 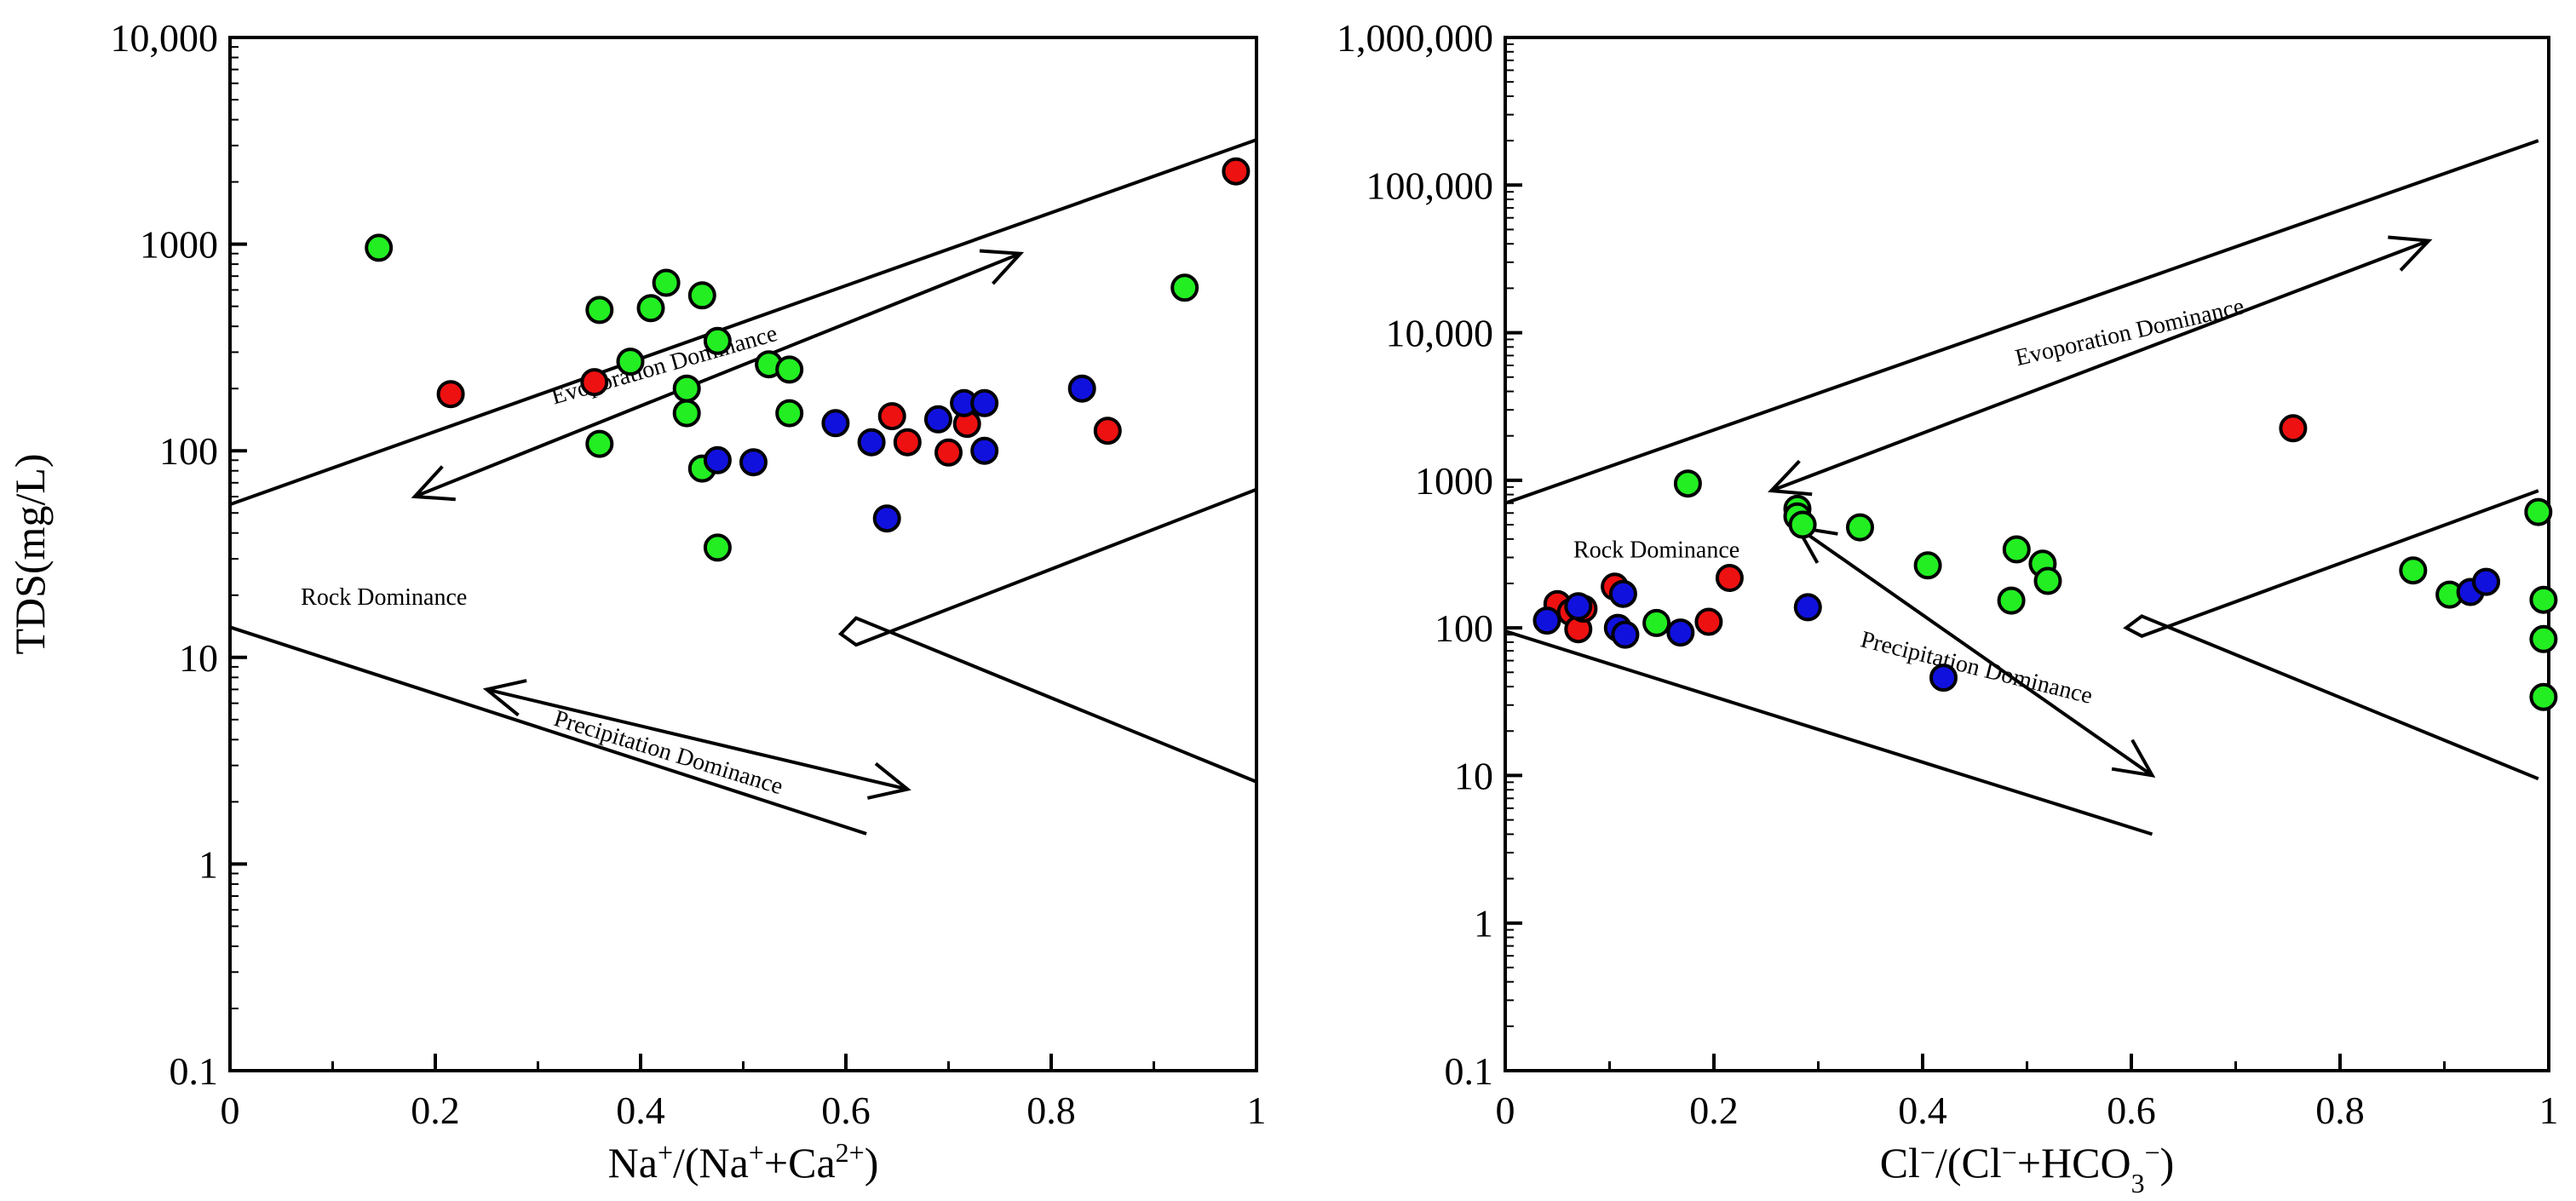 What do you see at coordinates (2130, 332) in the screenshot?
I see `right-evoporation-dominance-label: Evoporation Dominance` at bounding box center [2130, 332].